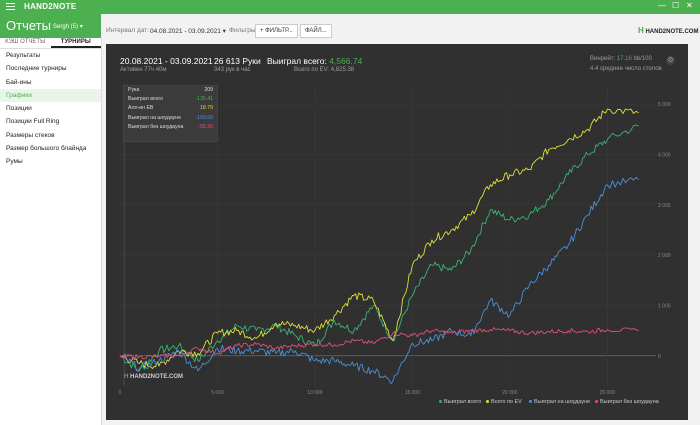 The height and width of the screenshot is (425, 700). Describe the element at coordinates (324, 70) in the screenshot. I see `ev-total: Всего по EV: 4,825.38` at that location.